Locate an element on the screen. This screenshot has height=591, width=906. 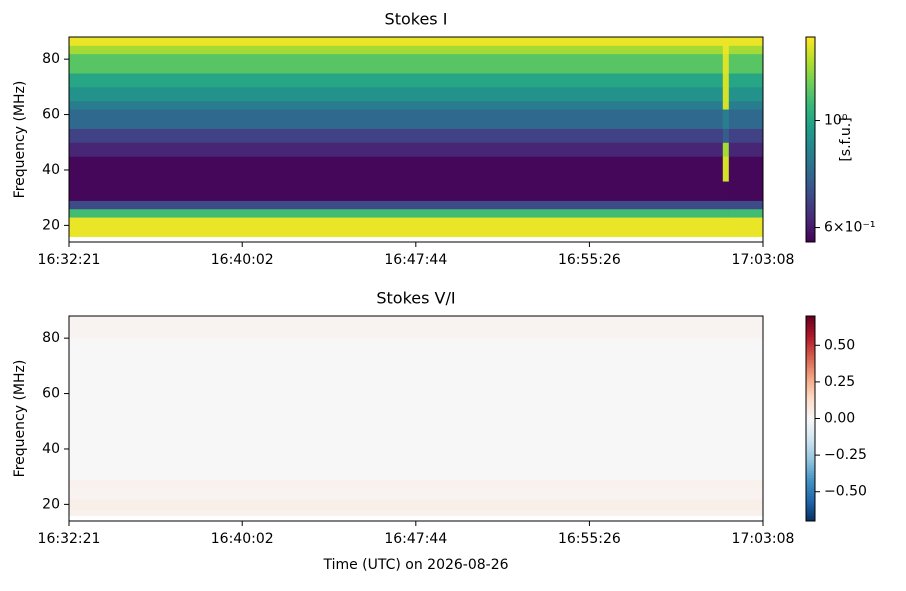
x-axis-label: Time (UTC) on 2026-08-26 is located at coordinates (415, 565).